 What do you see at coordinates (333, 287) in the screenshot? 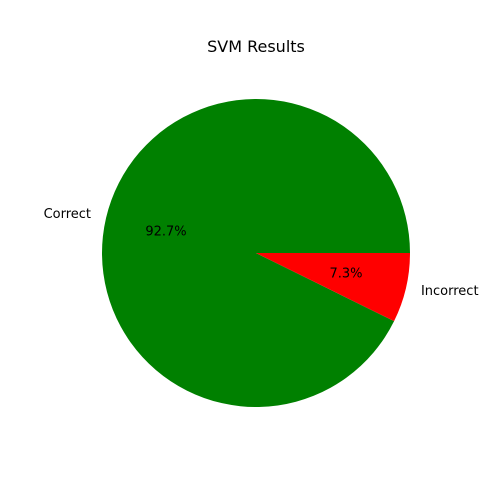
I see `pie-slice-incorrect` at bounding box center [333, 287].